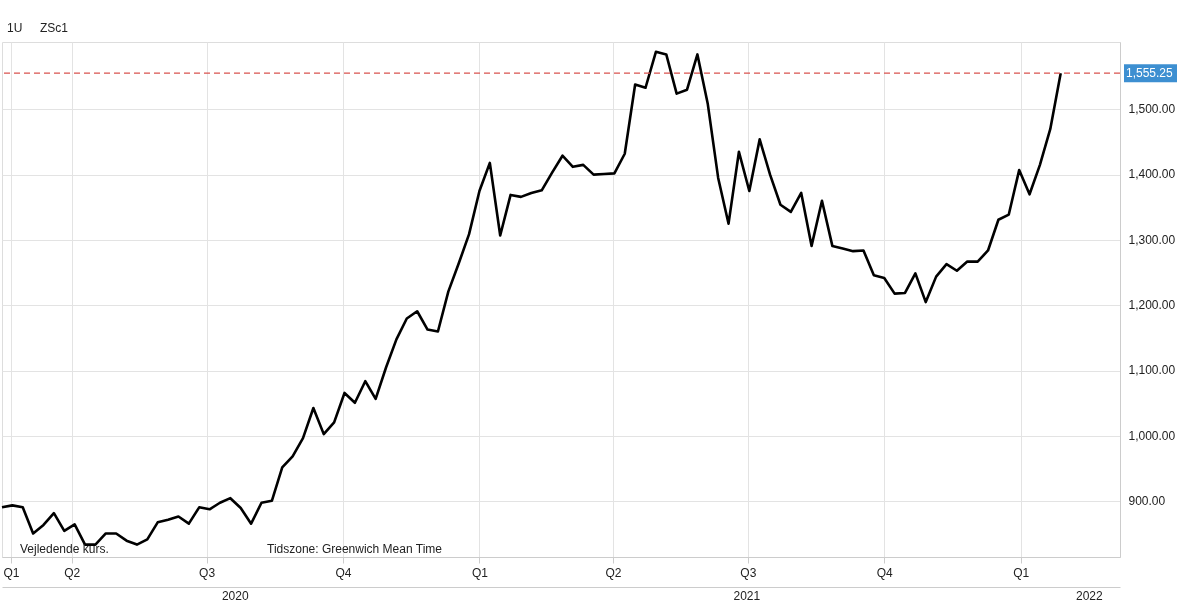 This screenshot has width=1200, height=609. What do you see at coordinates (1152, 435) in the screenshot?
I see `y-tick-label: 1,000.00` at bounding box center [1152, 435].